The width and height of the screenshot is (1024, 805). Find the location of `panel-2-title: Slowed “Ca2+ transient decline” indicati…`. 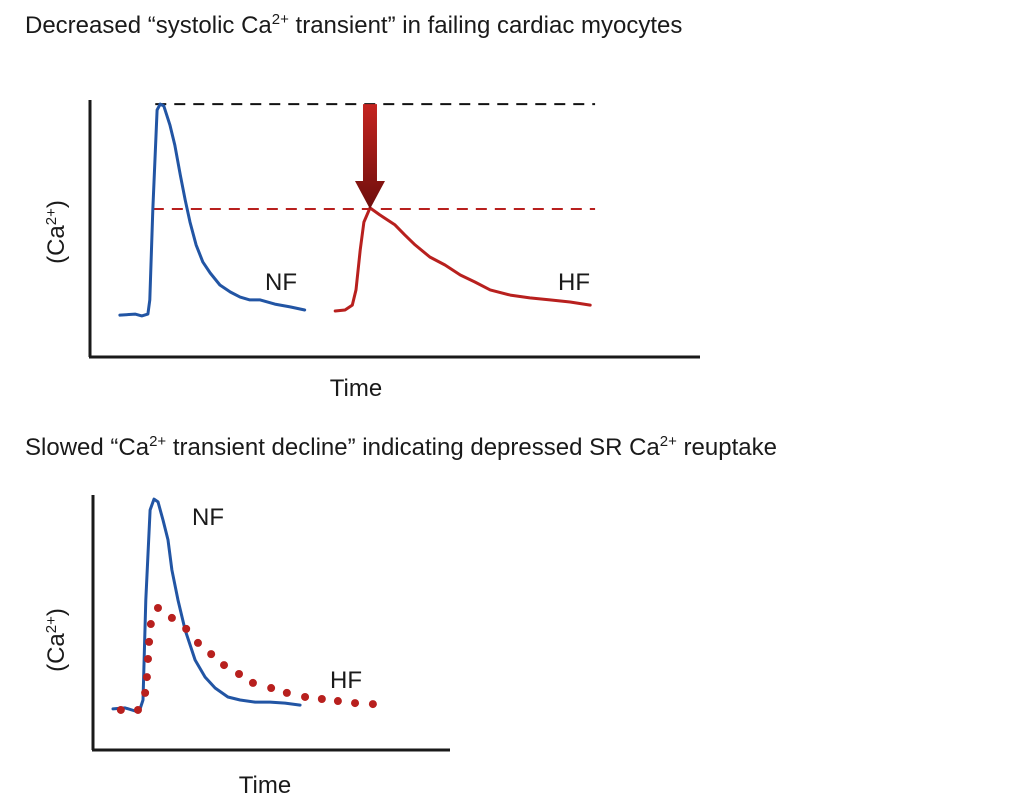

panel-2-title: Slowed “Ca2+ transient decline” indicati… is located at coordinates (401, 447).